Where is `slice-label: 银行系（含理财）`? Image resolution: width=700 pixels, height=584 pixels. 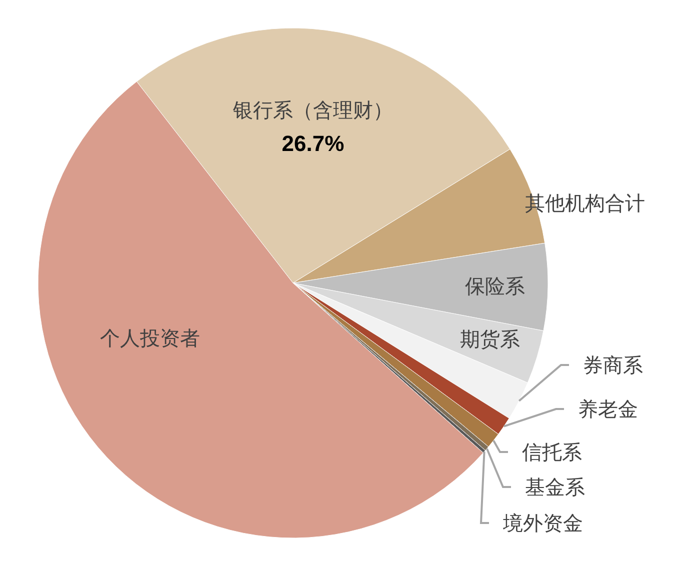
slice-label: 银行系（含理财） is located at coordinates (312, 110).